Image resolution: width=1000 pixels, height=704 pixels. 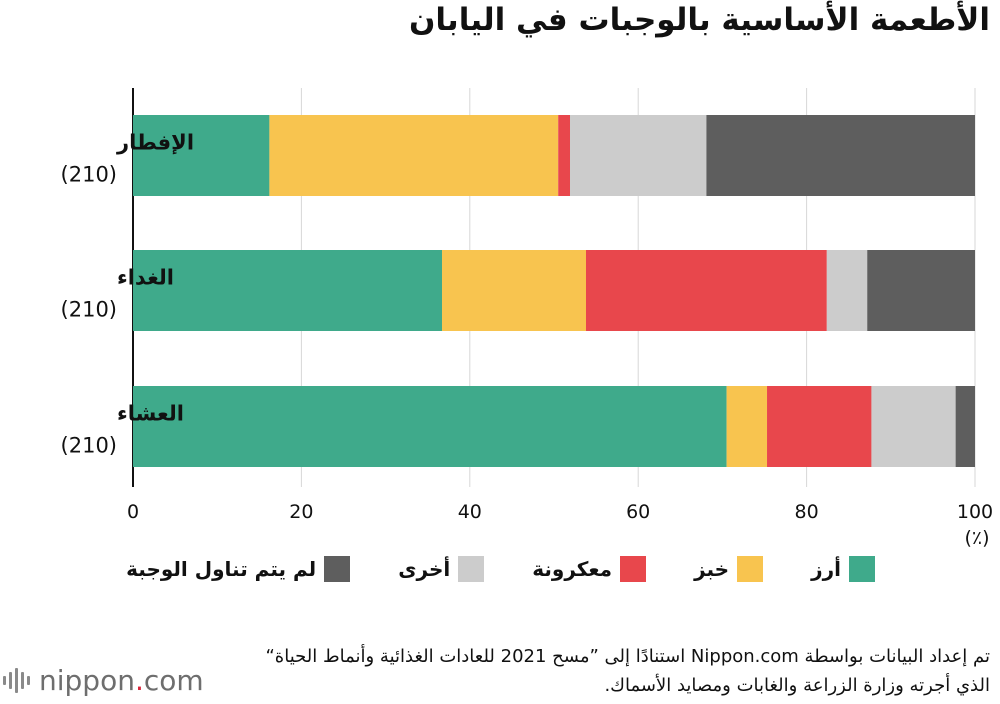 What do you see at coordinates (975, 512) in the screenshot?
I see `x-tick-label: 100` at bounding box center [975, 512].